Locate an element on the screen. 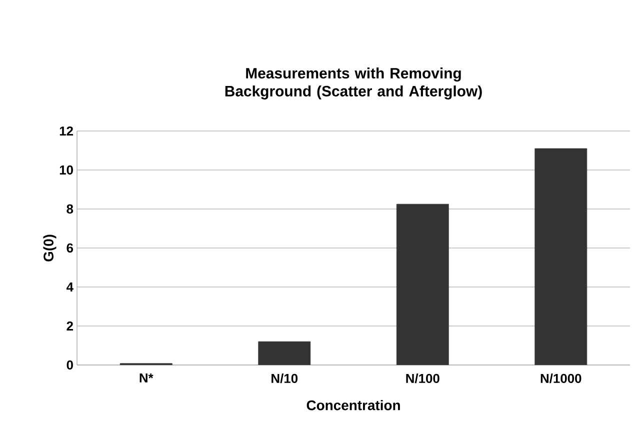 The width and height of the screenshot is (635, 438). y-tick-label: 4 is located at coordinates (70, 287).